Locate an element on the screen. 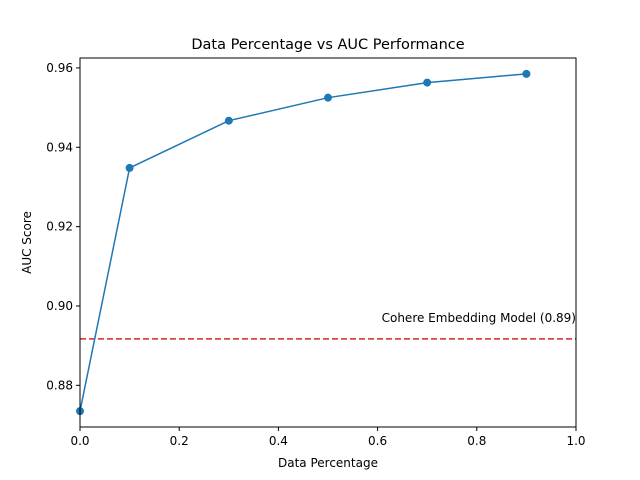 This screenshot has height=480, width=640. y-tick-label: 0.88 is located at coordinates (59, 385).